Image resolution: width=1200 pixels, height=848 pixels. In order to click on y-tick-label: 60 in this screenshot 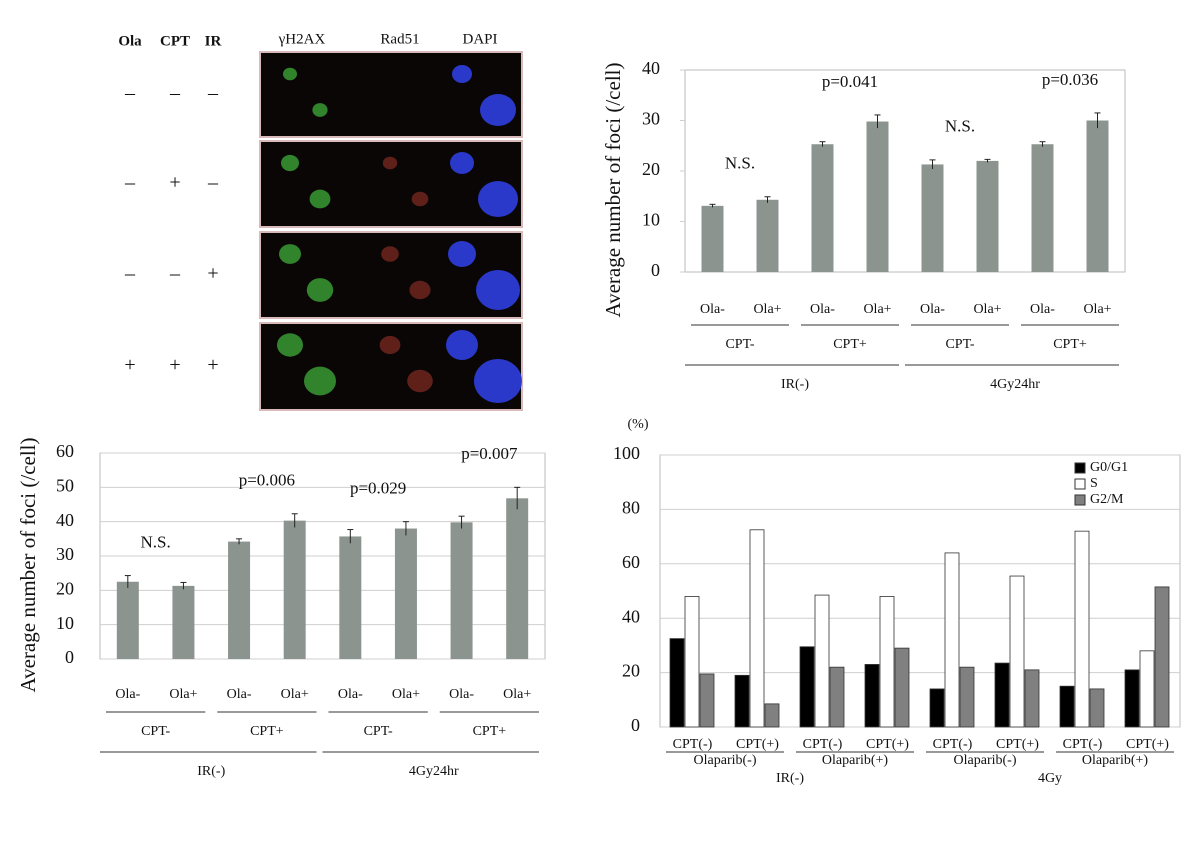, I will do `click(631, 562)`.